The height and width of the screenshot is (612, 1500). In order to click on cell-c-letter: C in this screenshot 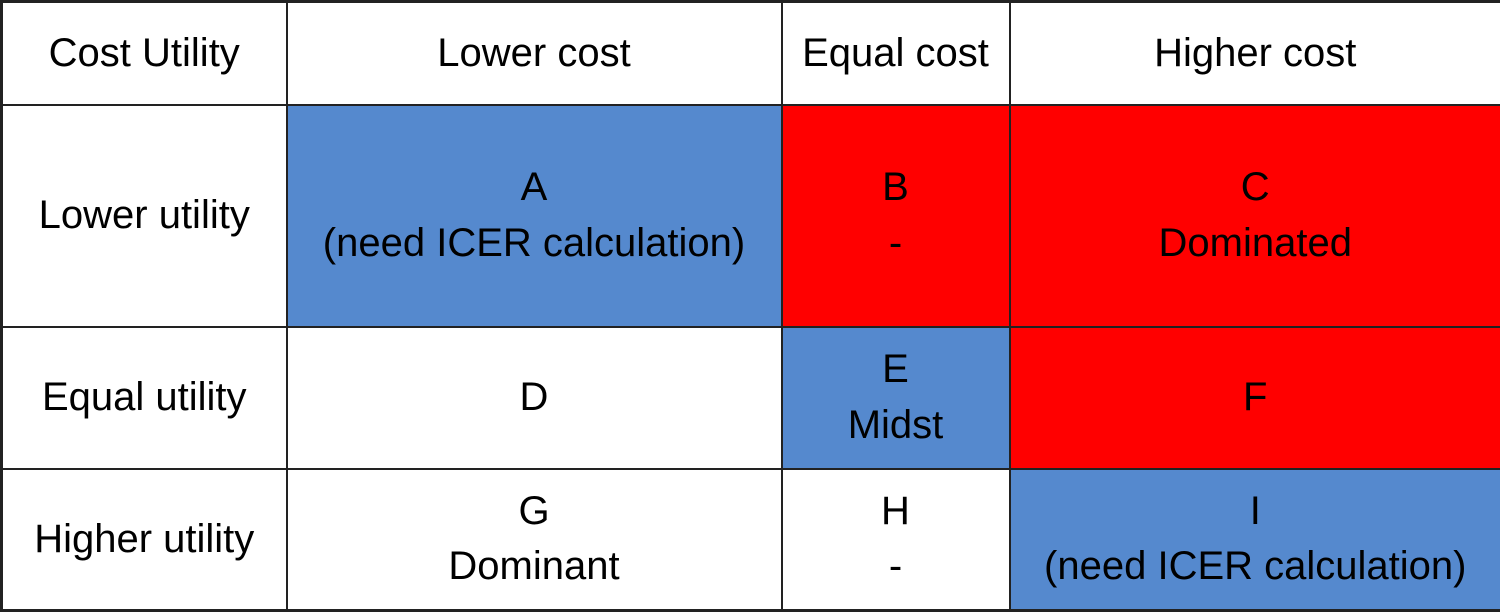, I will do `click(1255, 187)`.